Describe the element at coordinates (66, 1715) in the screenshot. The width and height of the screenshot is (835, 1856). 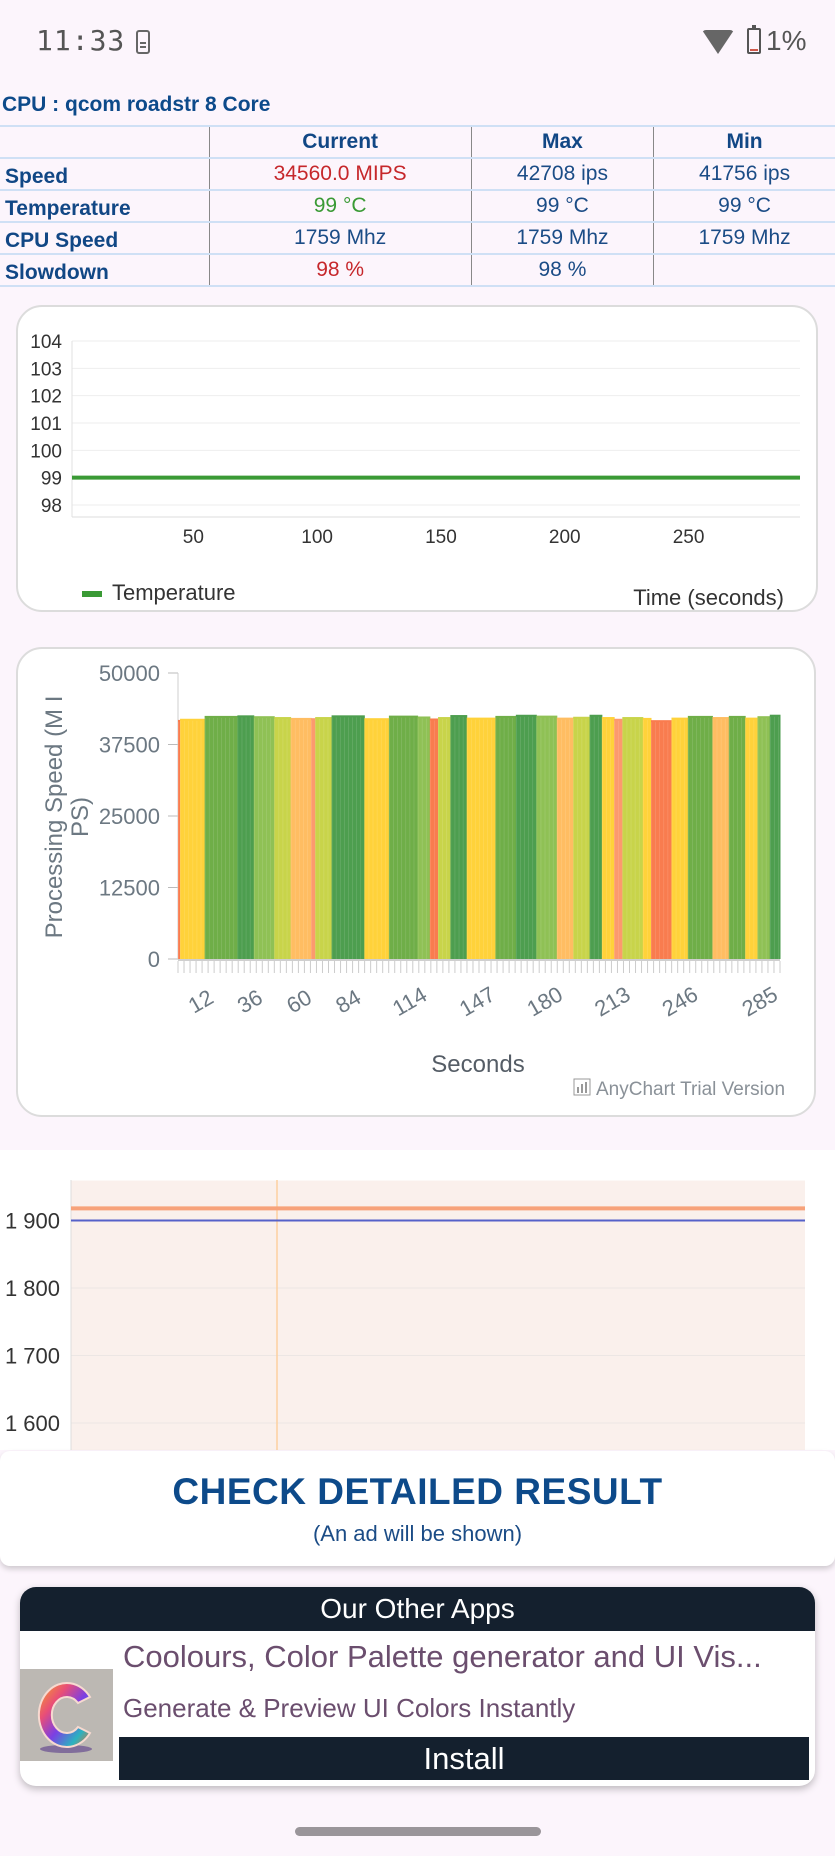
I see `palette-letter-c-icon` at that location.